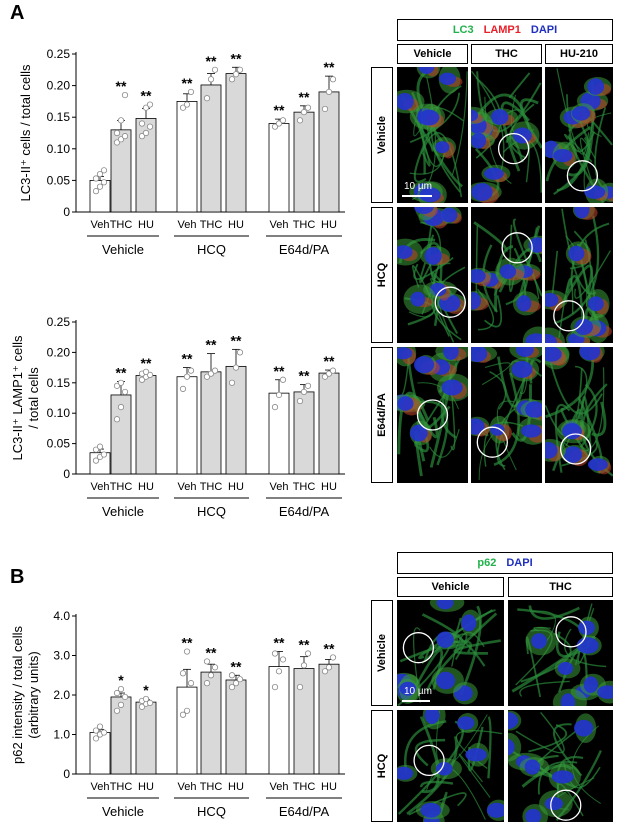 This screenshot has height=828, width=617. Describe the element at coordinates (560, 587) in the screenshot. I see `column-header-thc-b: THC` at that location.